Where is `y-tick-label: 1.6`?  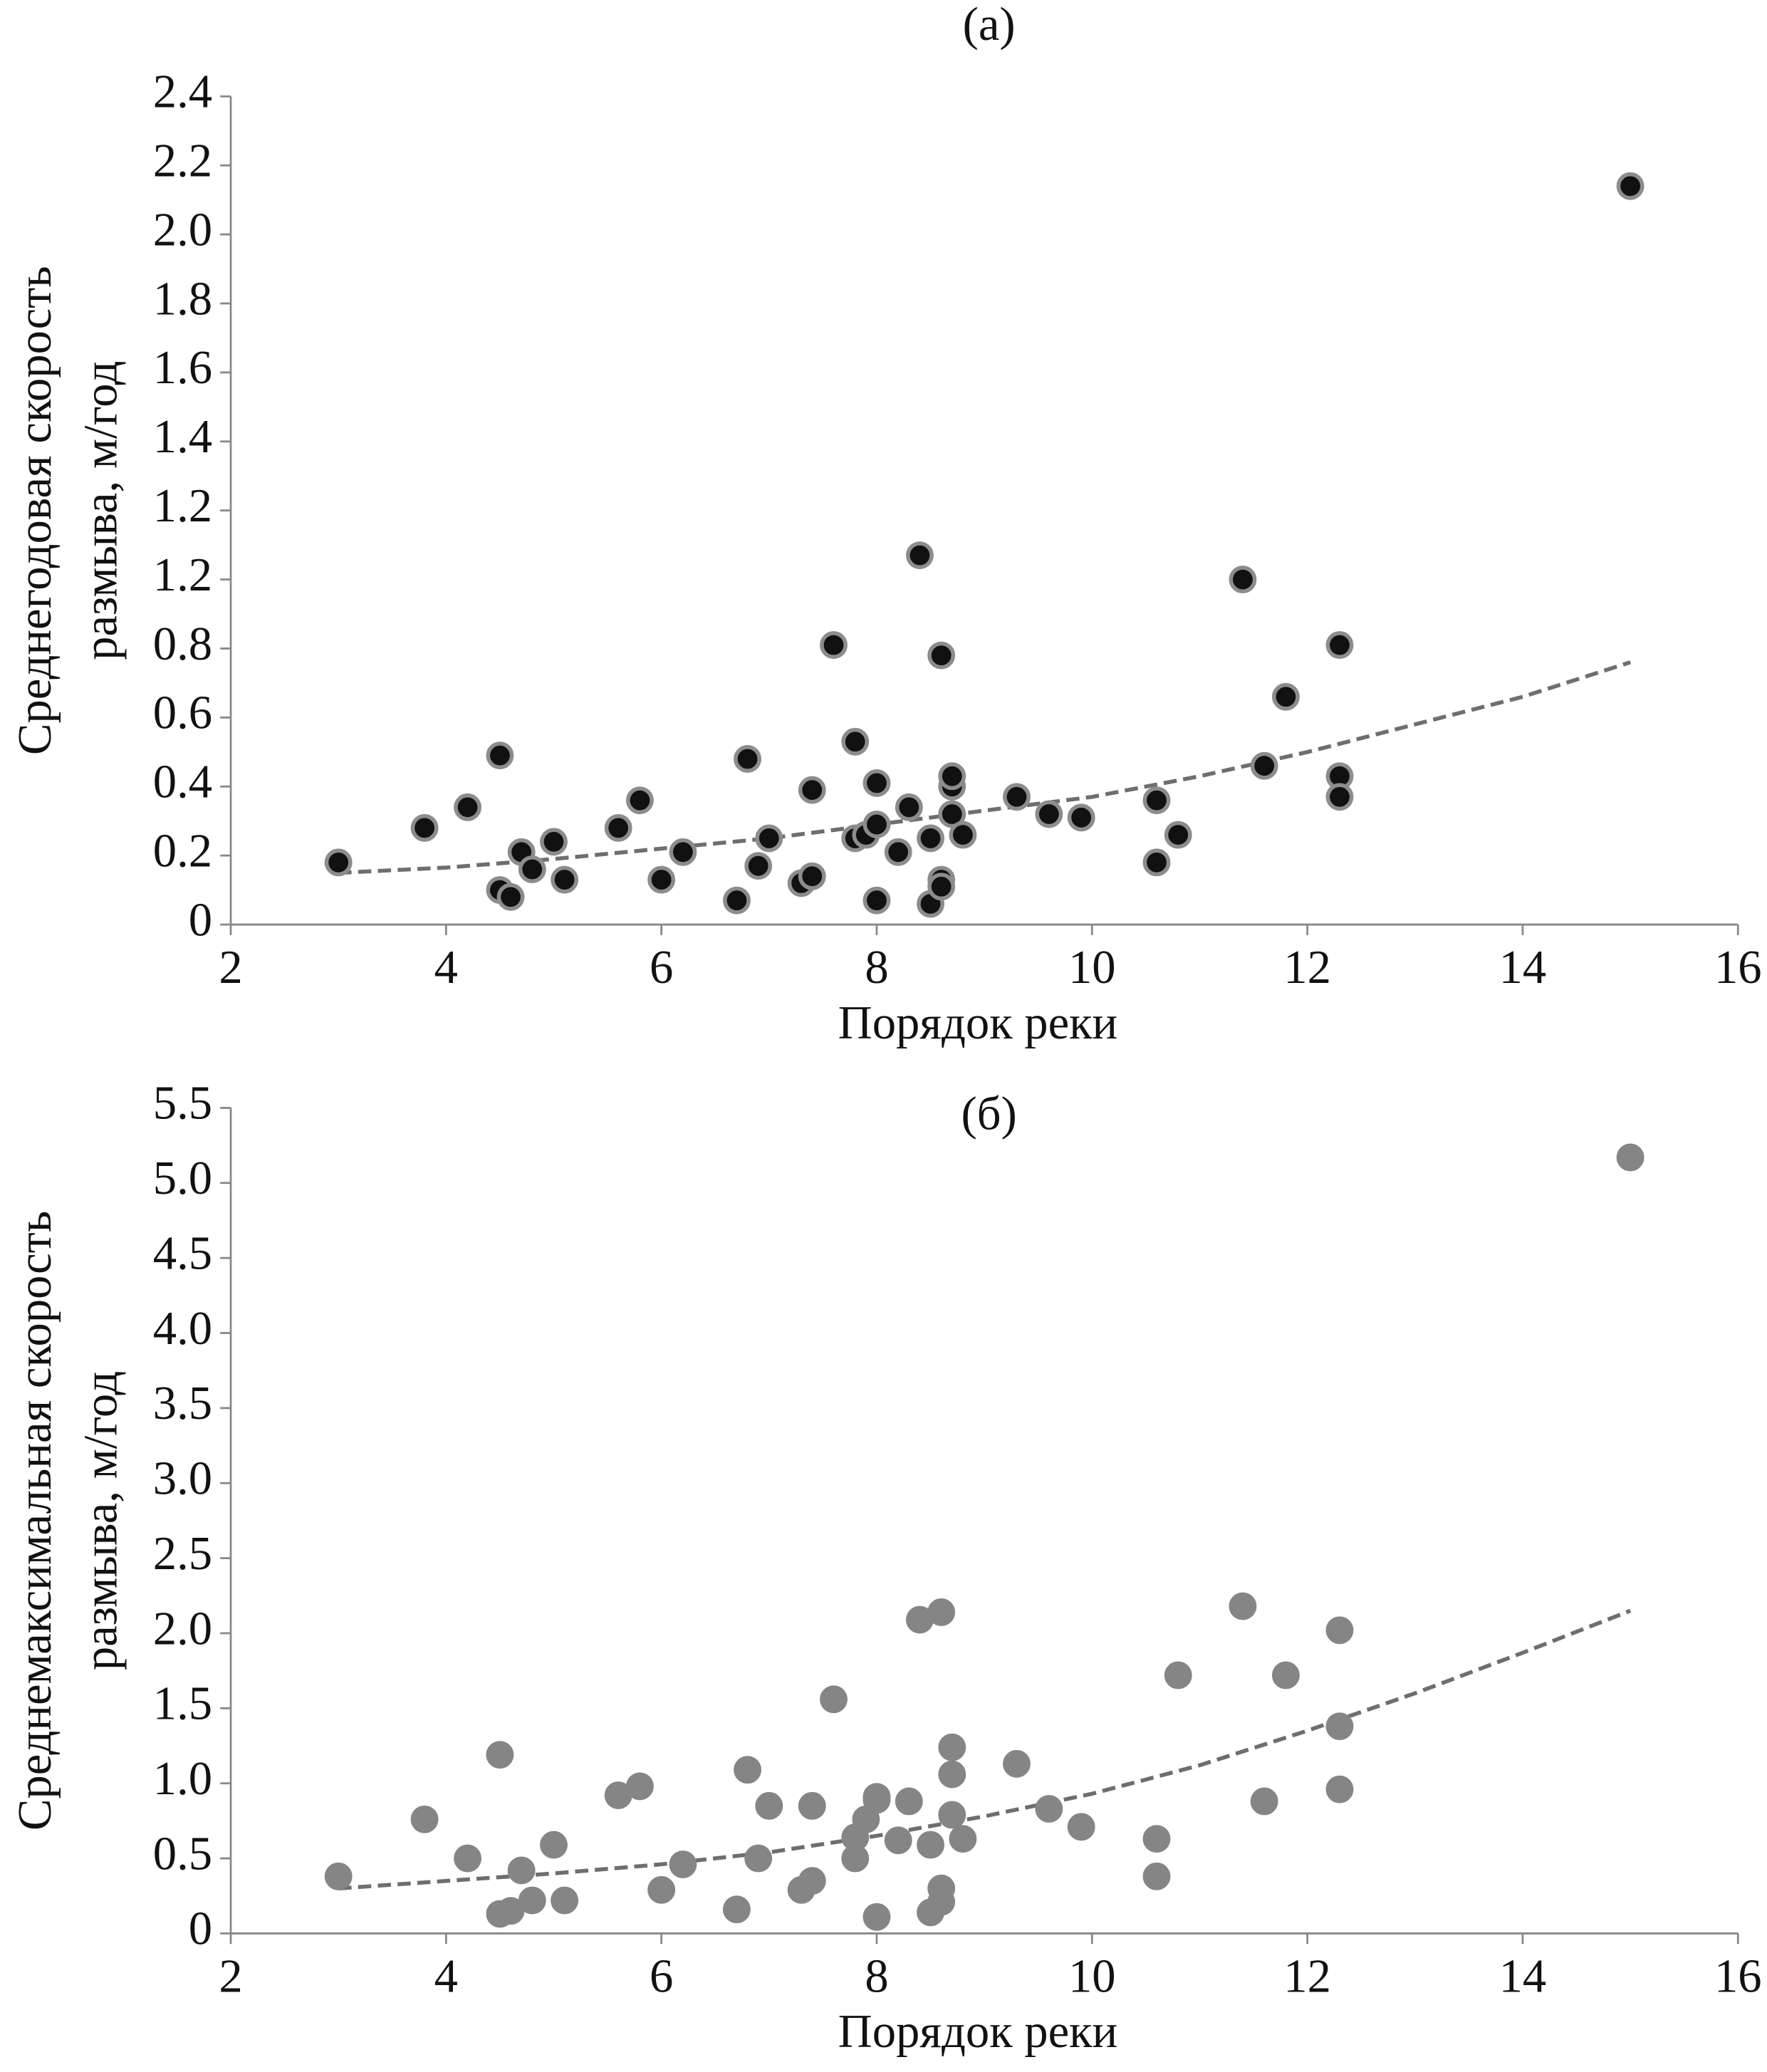
y-tick-label: 1.6 is located at coordinates (182, 368).